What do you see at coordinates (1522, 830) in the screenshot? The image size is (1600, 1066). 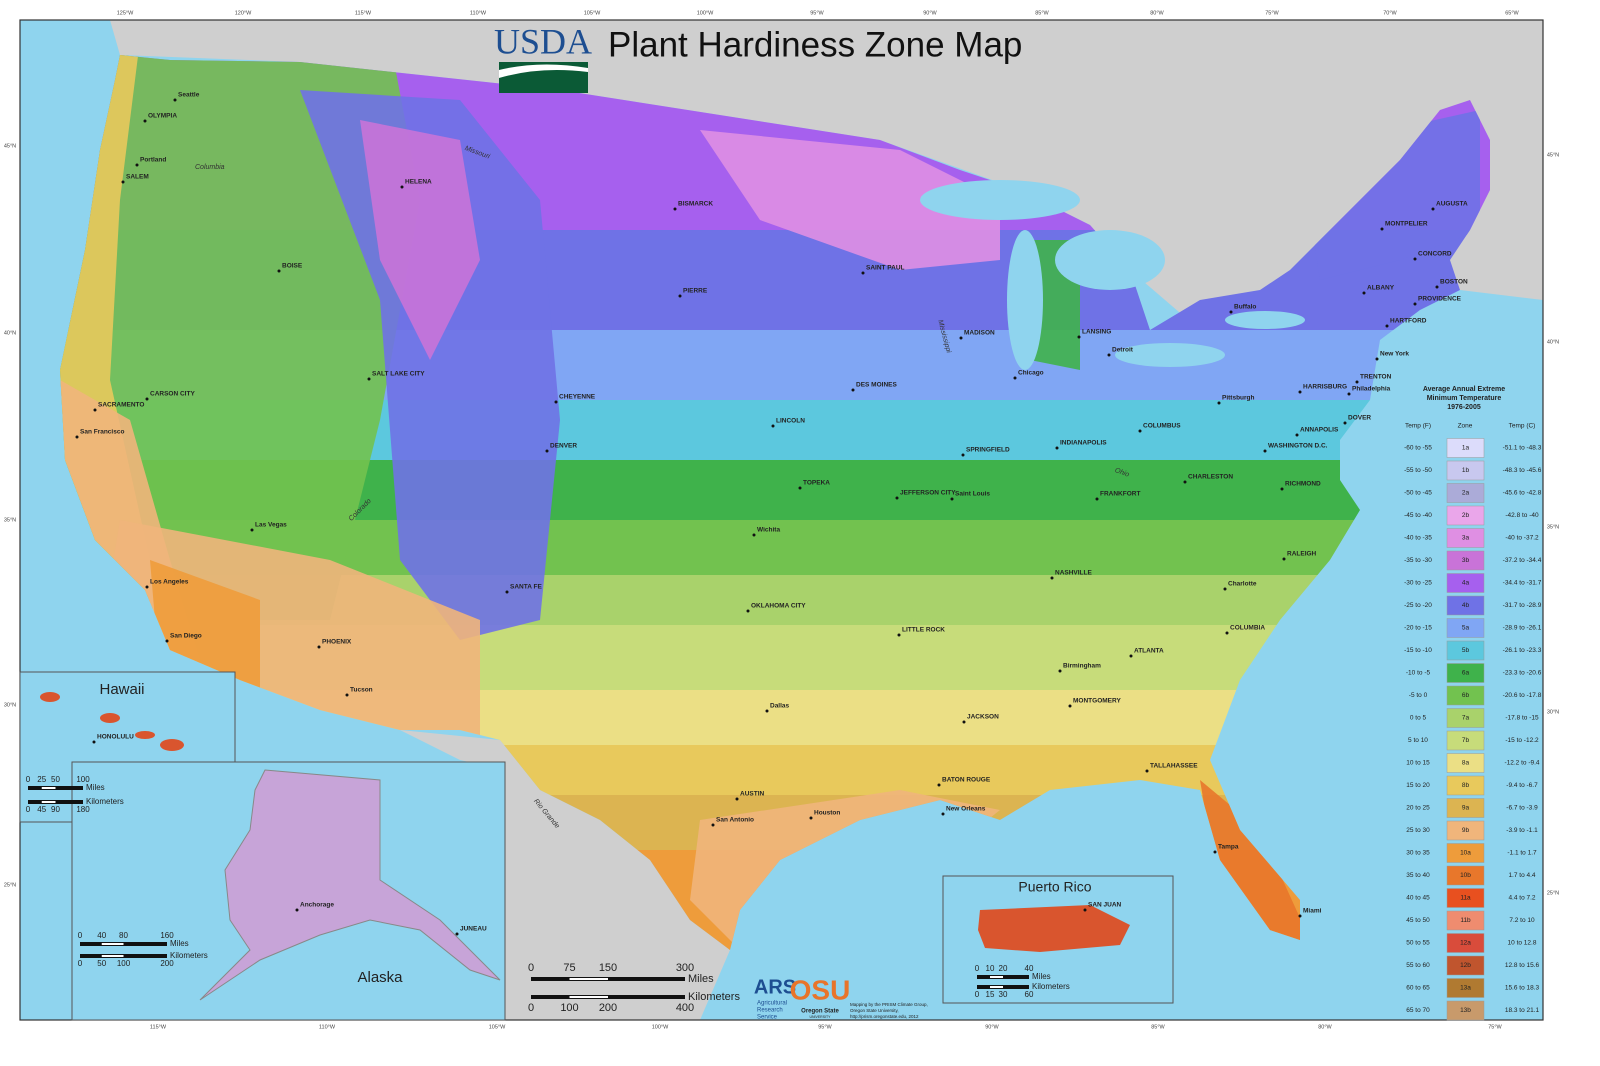 I see `legend-temp-c: -3.9 to -1.1` at bounding box center [1522, 830].